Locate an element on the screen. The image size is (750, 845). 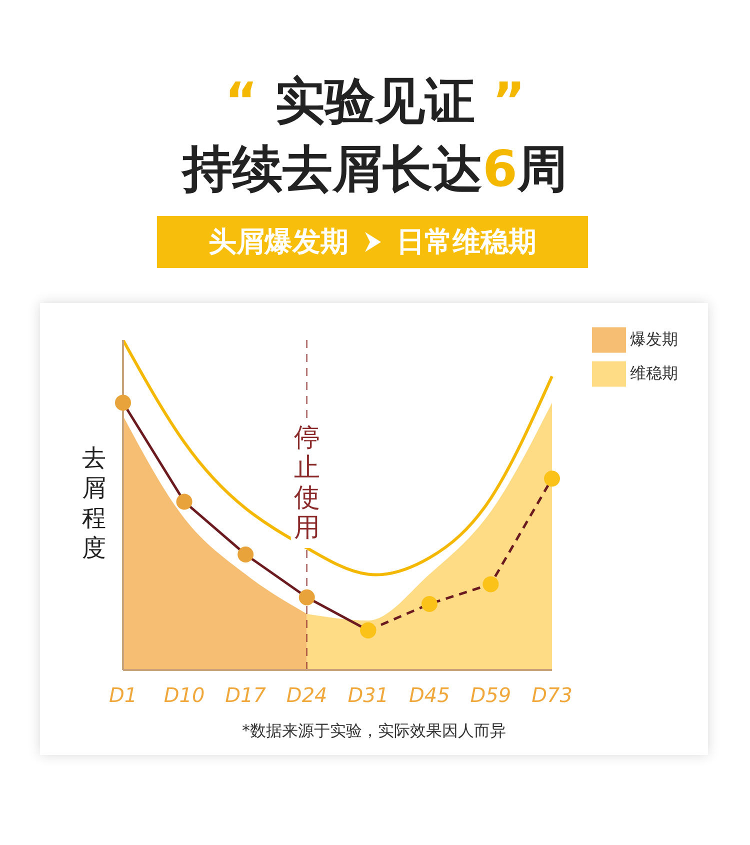
y-axis-title: 去屑程度 is located at coordinates (94, 503).